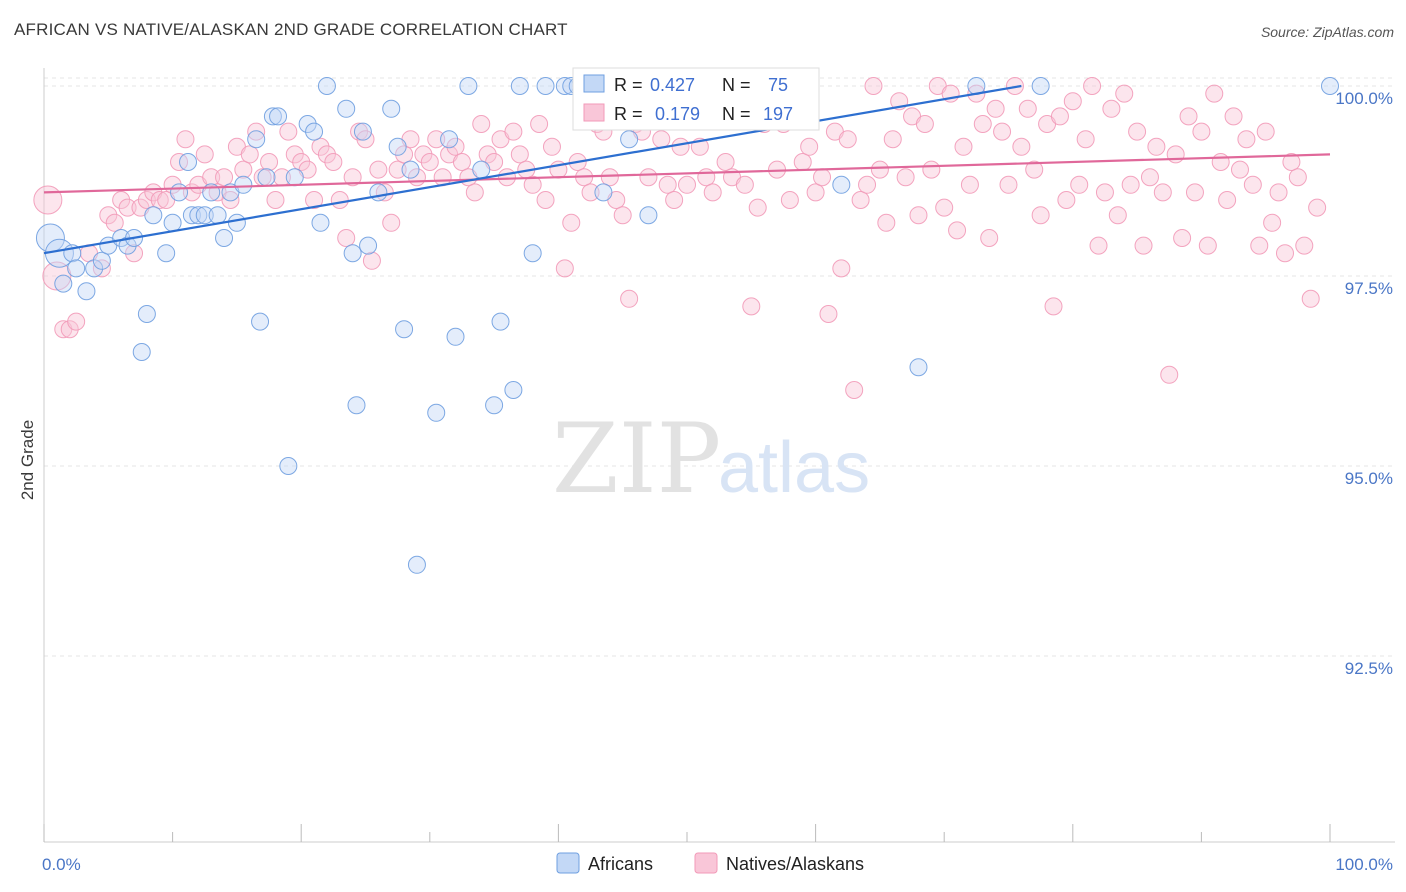  Describe the element at coordinates (1364, 864) in the screenshot. I see `x-tick-label-1: 100.0%` at that location.